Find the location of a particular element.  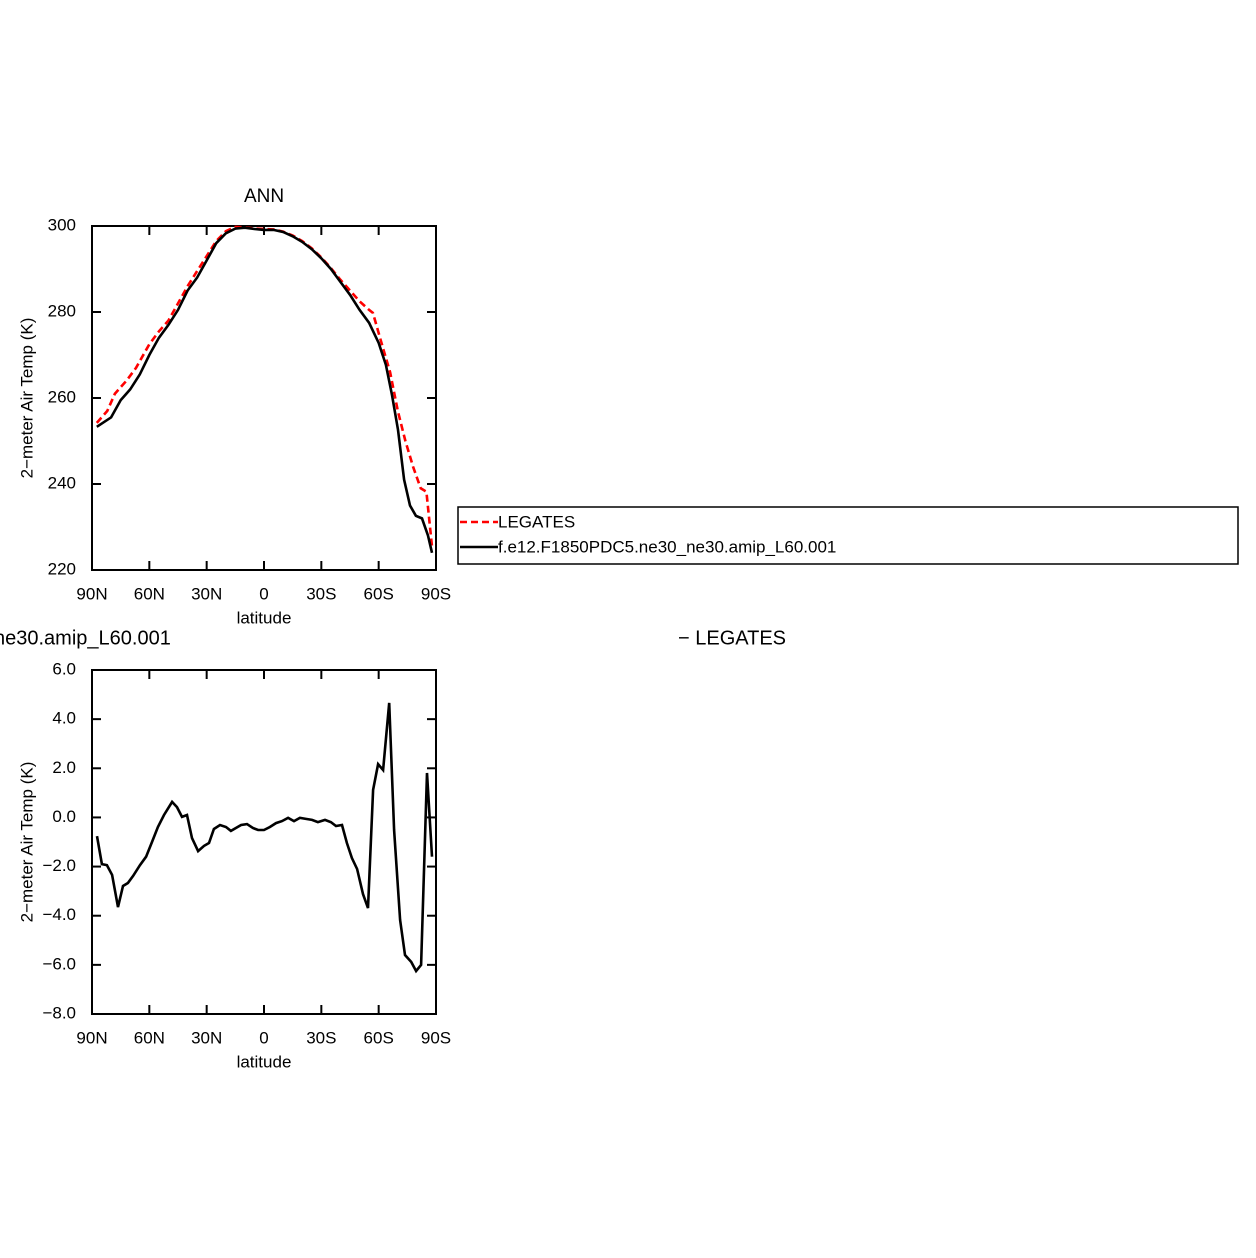

legend-label: f.e12.F1850PDC5.ne30_ne30.amip_L60.001 is located at coordinates (667, 546).